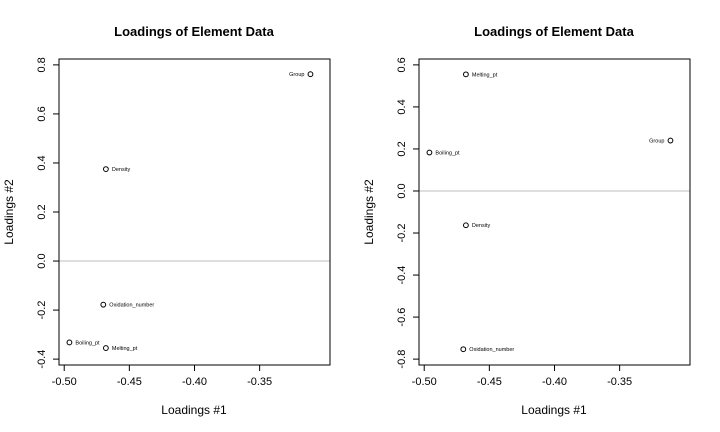 This screenshot has width=720, height=432. Describe the element at coordinates (42, 64) in the screenshot. I see `y-tick-label: 0.8` at that location.